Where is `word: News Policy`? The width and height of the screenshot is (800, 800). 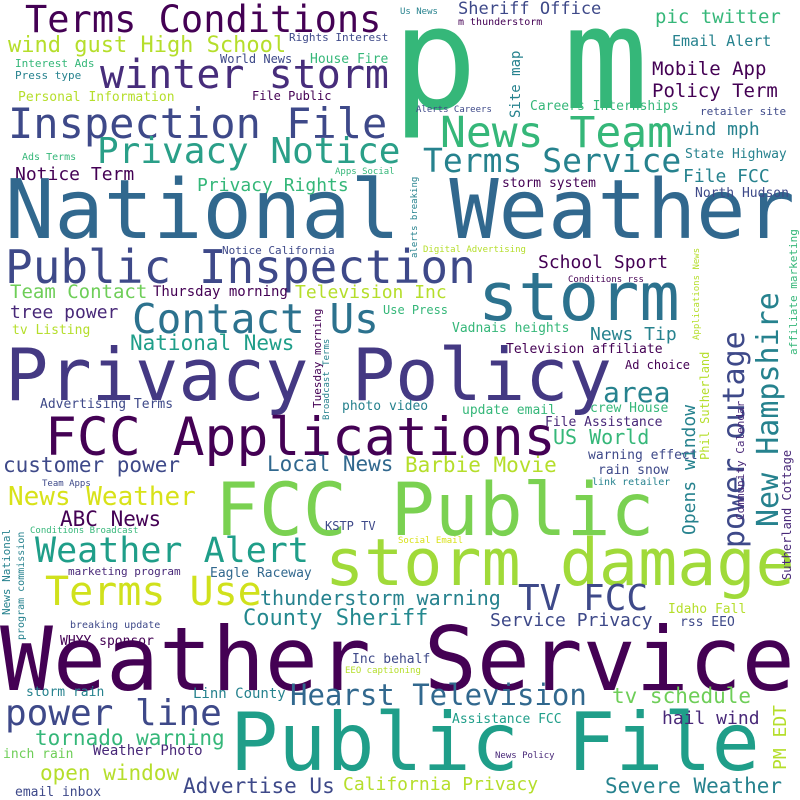
word: News Policy is located at coordinates (525, 756).